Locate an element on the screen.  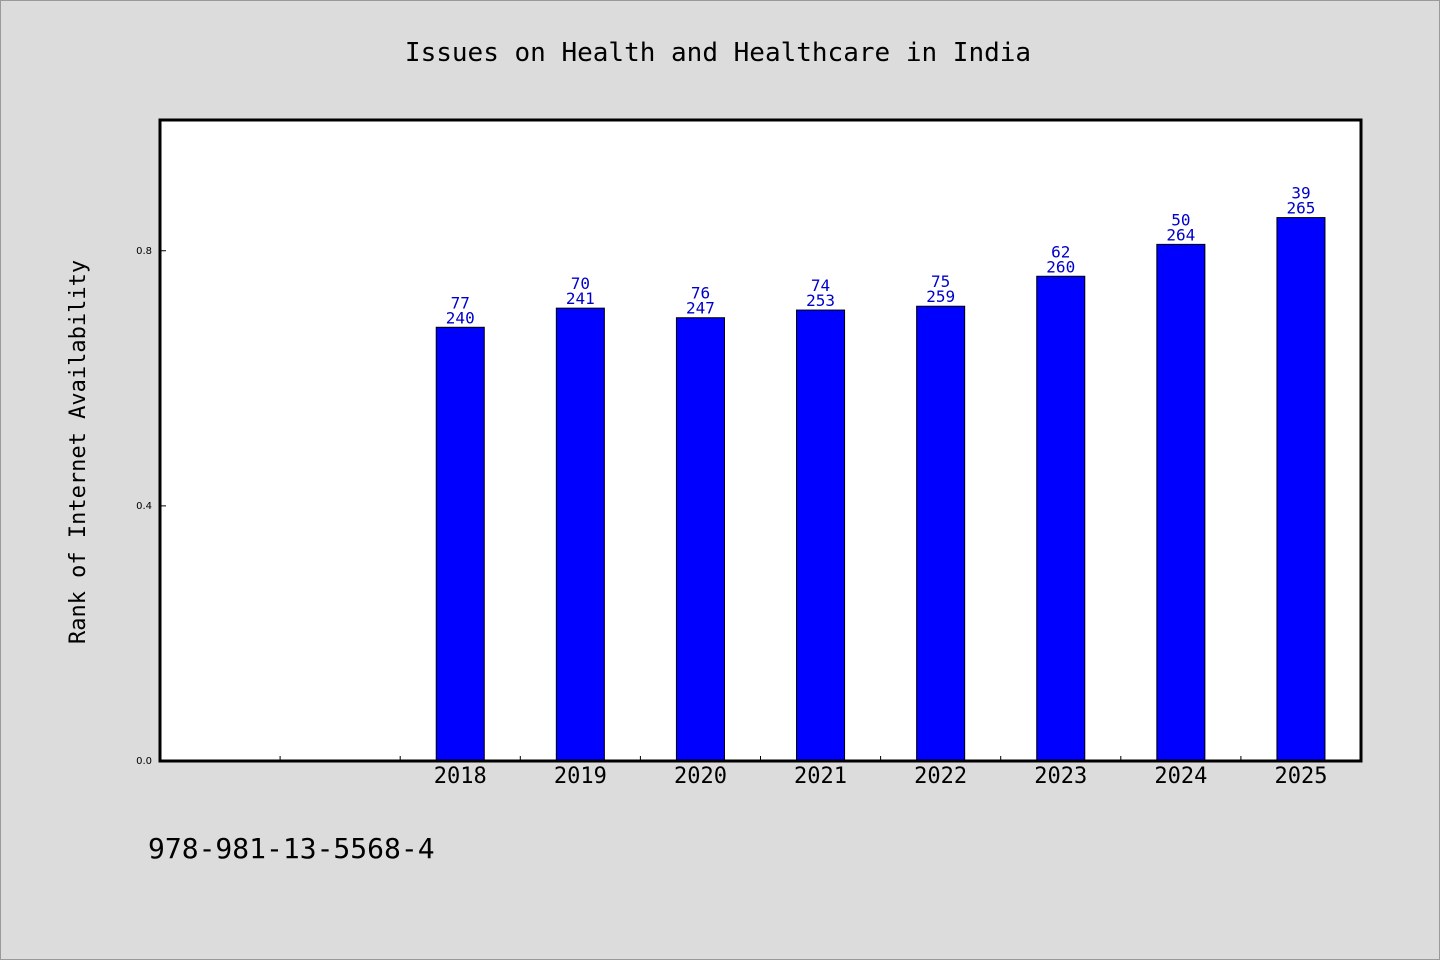
bar-data-label-top: 74 is located at coordinates (820, 285).